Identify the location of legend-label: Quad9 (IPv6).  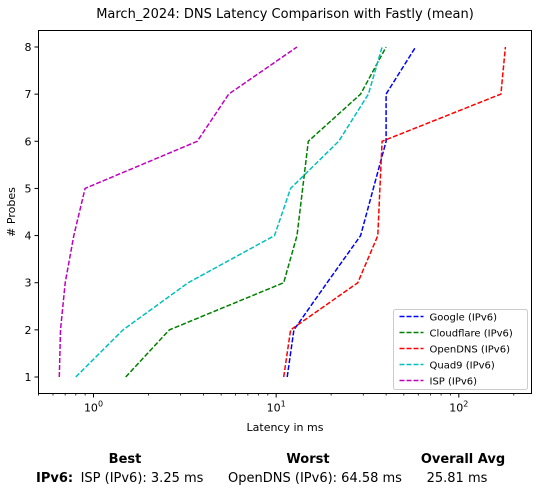
(462, 366).